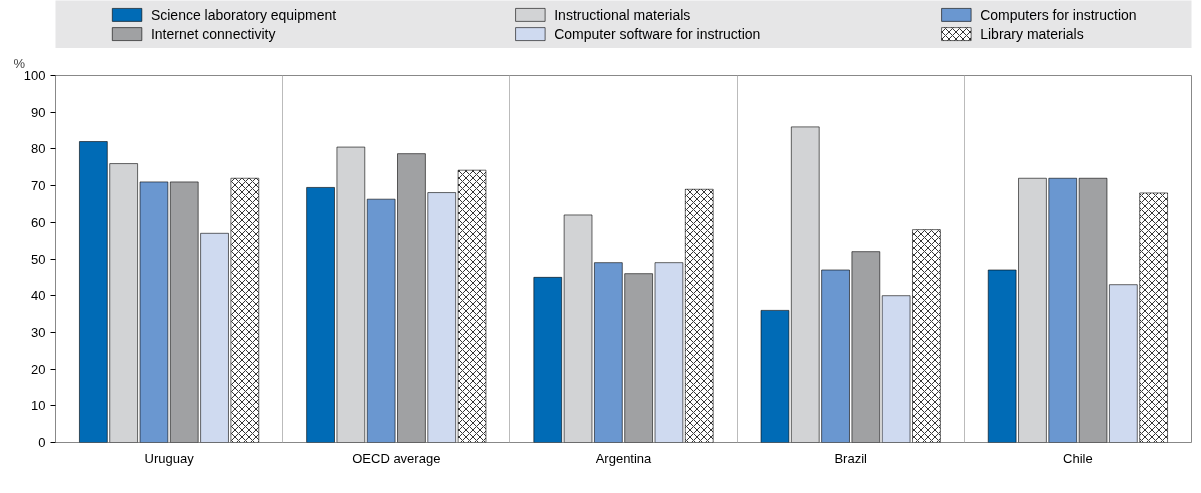 Image resolution: width=1201 pixels, height=493 pixels. What do you see at coordinates (1078, 458) in the screenshot?
I see `x-tick-label: Chile` at bounding box center [1078, 458].